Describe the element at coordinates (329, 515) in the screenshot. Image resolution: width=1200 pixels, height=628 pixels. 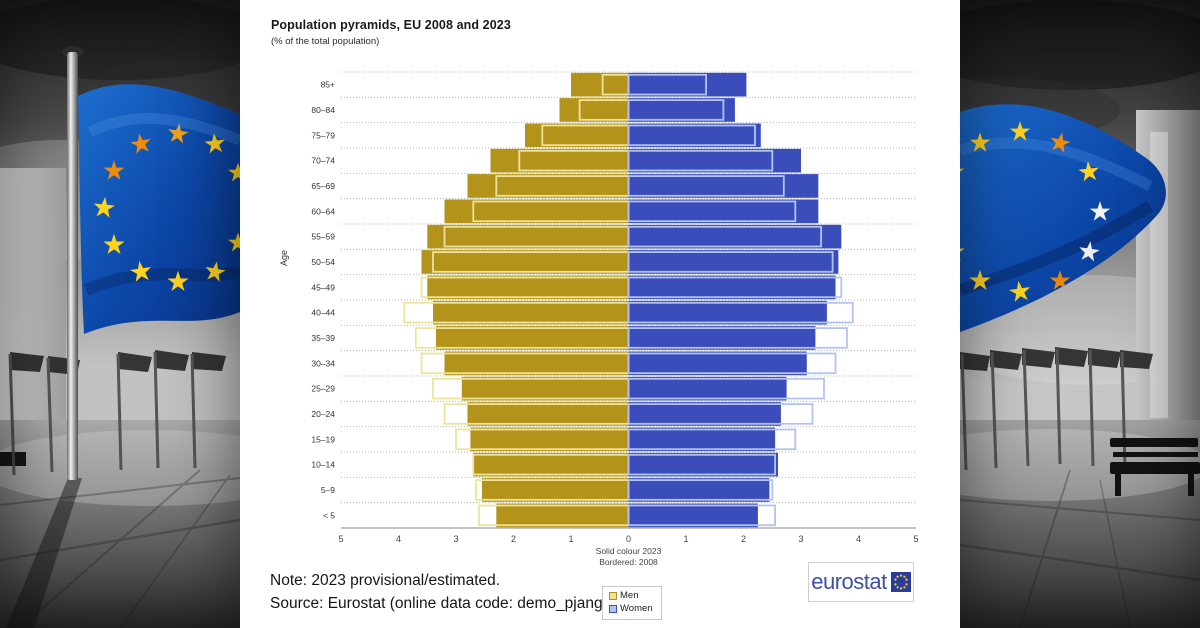
I see `age-label-5: < 5` at that location.